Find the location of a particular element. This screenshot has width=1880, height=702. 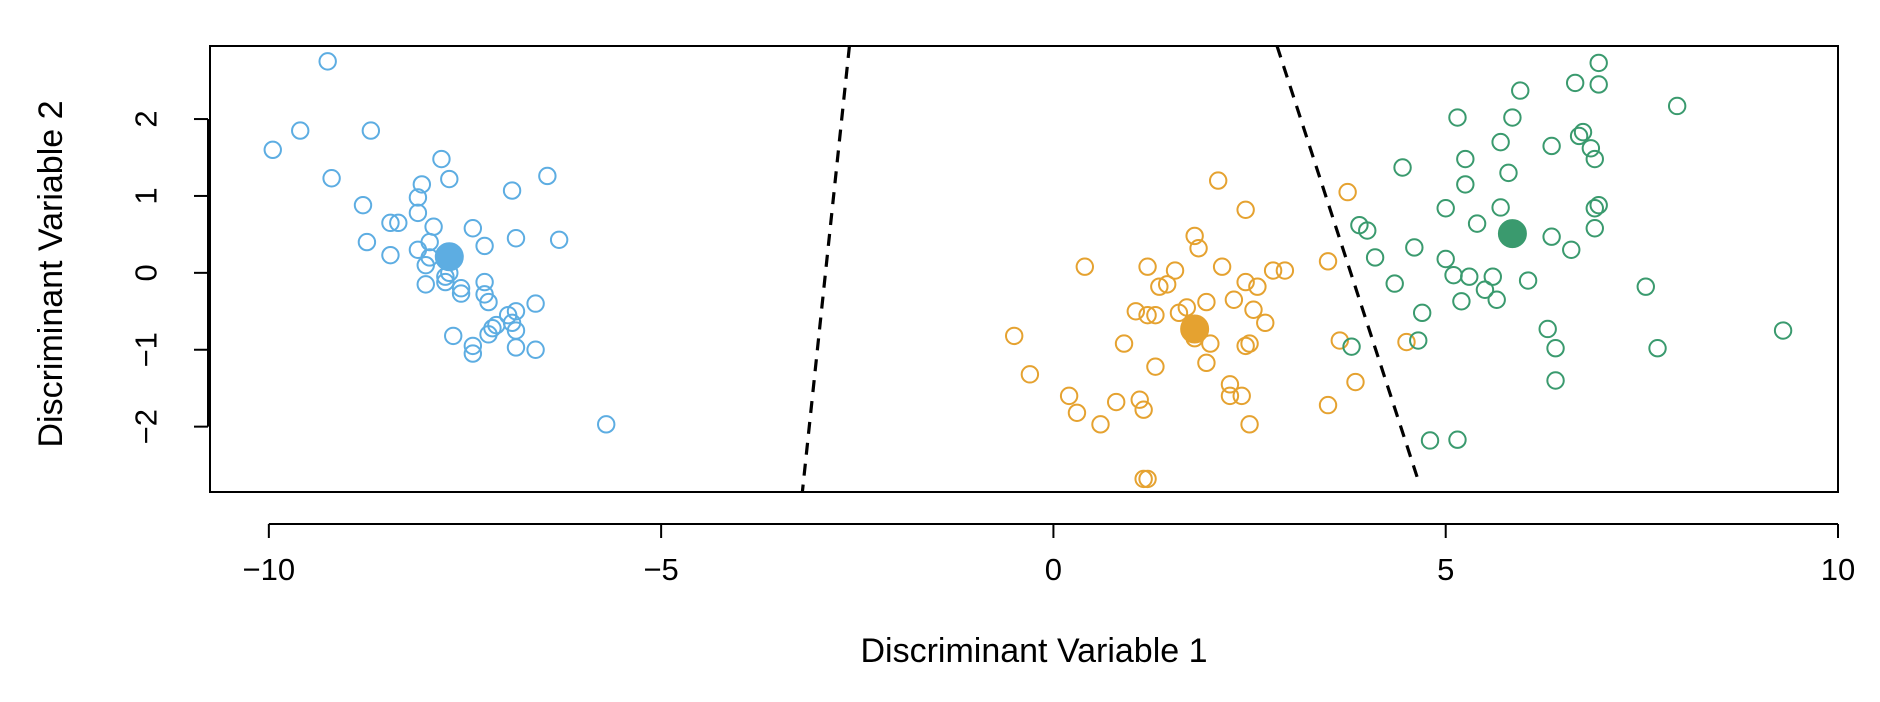

class-centroids is located at coordinates (980, 281).